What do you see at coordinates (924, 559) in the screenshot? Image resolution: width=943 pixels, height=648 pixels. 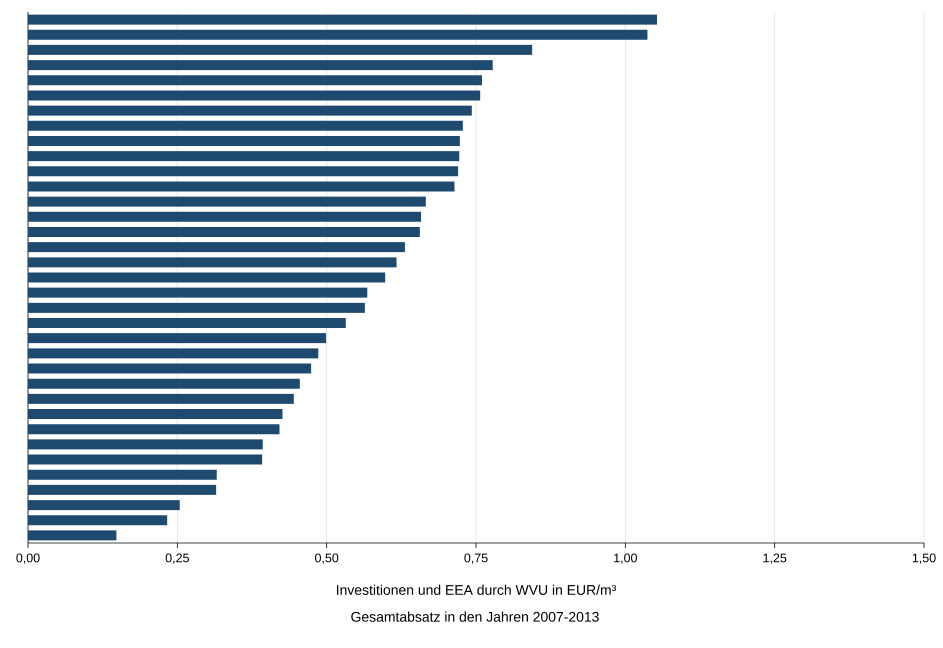 I see `x-tick-label: 1,50` at bounding box center [924, 559].